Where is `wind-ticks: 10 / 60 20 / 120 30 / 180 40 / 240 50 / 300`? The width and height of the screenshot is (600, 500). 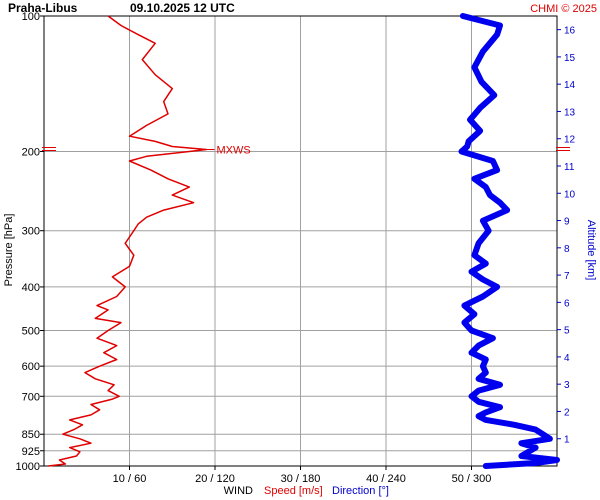 wind-ticks: 10 / 60 20 / 120 30 / 180 40 / 240 50 / 300 is located at coordinates (302, 475).